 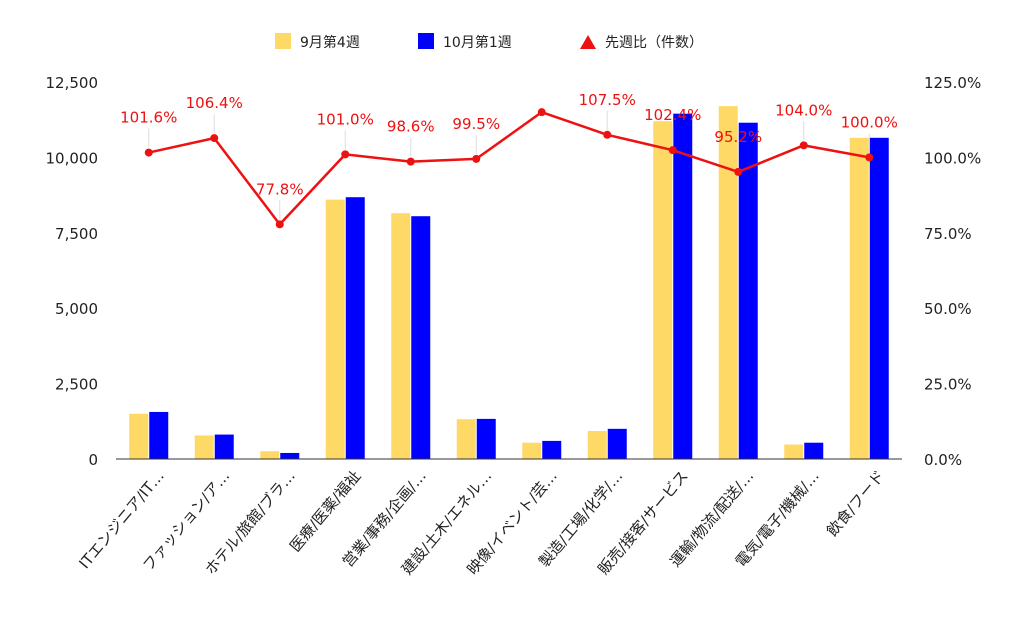 What do you see at coordinates (869, 122) in the screenshot?
I see `data-label-11: 100.0%` at bounding box center [869, 122].